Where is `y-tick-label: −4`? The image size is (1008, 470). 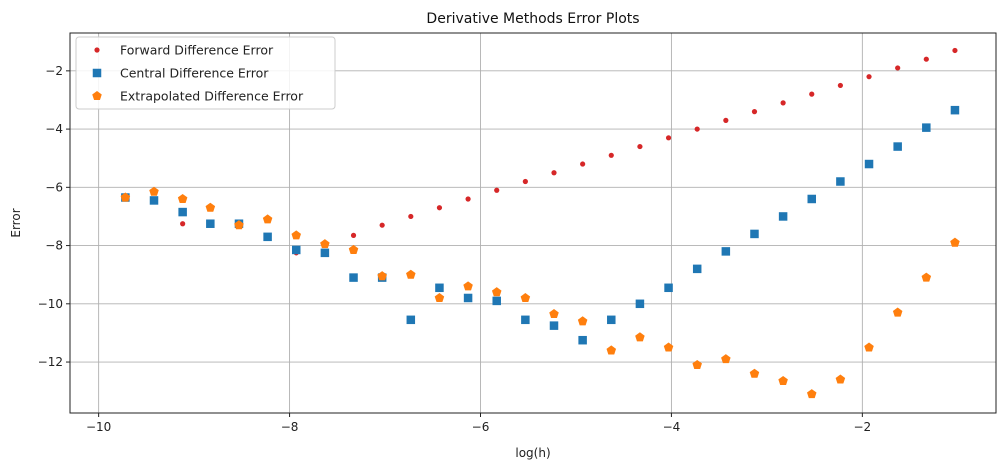 y-tick-label: −4 is located at coordinates (54, 129).